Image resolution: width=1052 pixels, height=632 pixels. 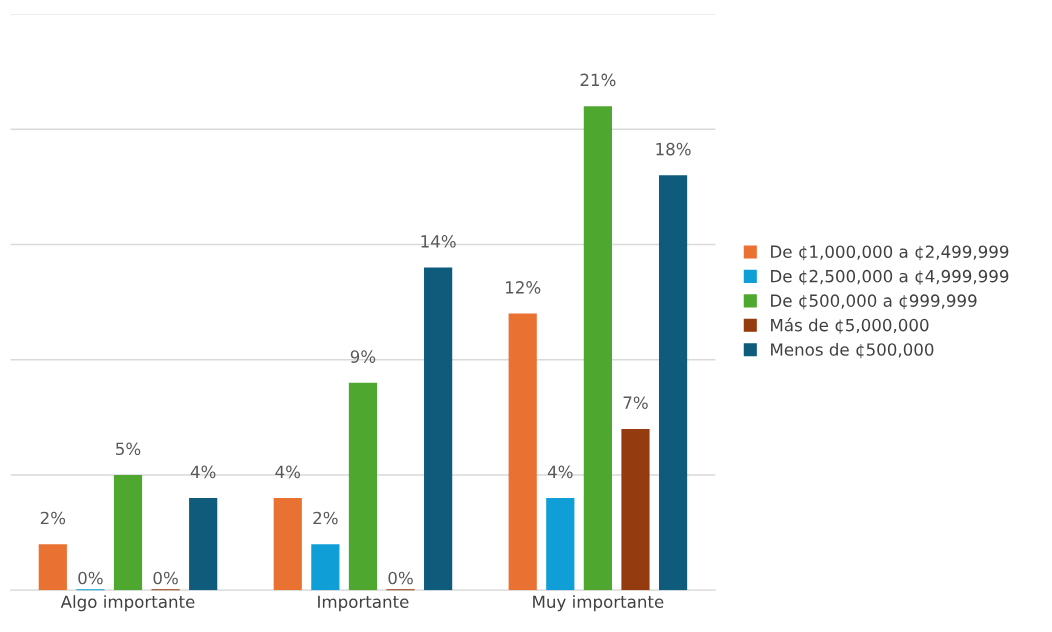 What do you see at coordinates (363, 603) in the screenshot?
I see `x-tick-label: Importante` at bounding box center [363, 603].